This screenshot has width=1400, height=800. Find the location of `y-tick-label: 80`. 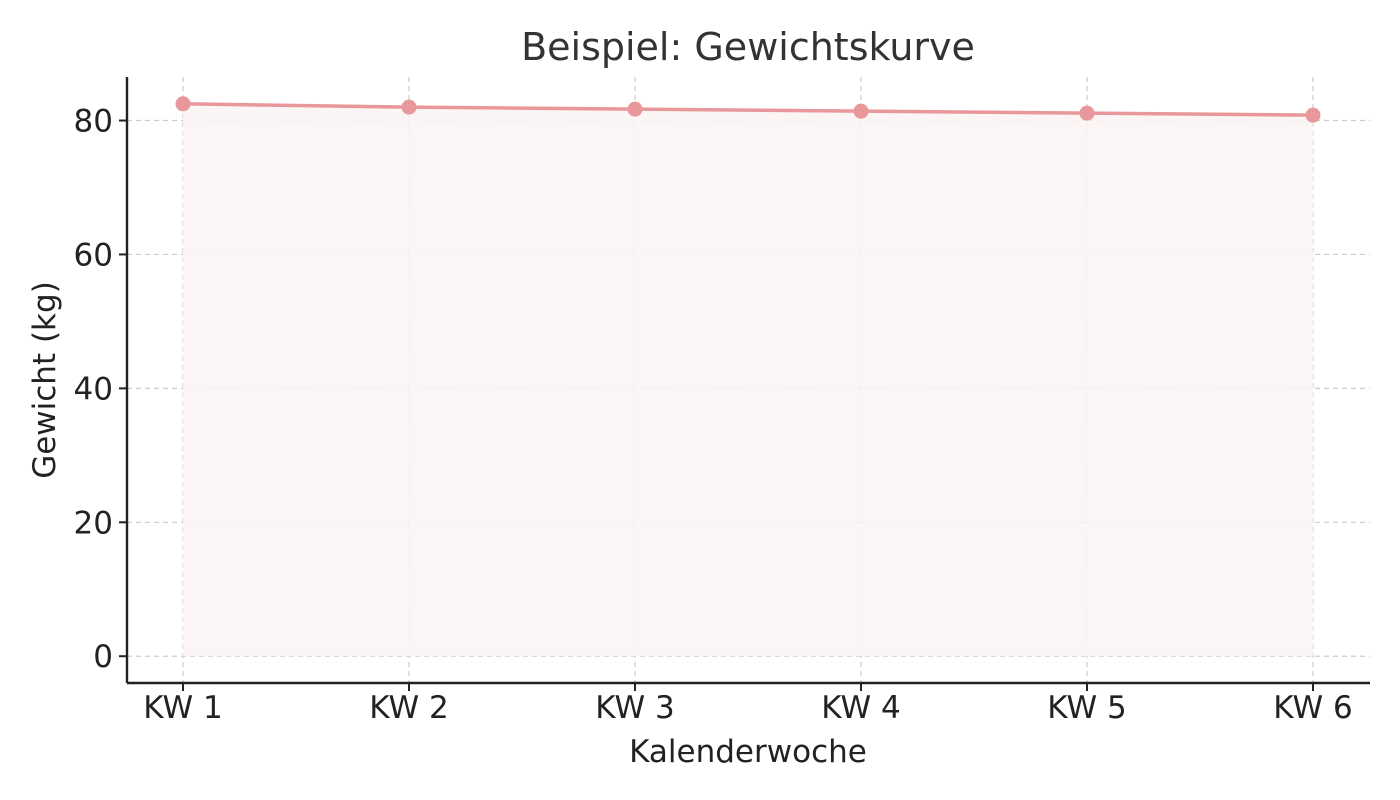

y-tick-label: 80 is located at coordinates (93, 122).